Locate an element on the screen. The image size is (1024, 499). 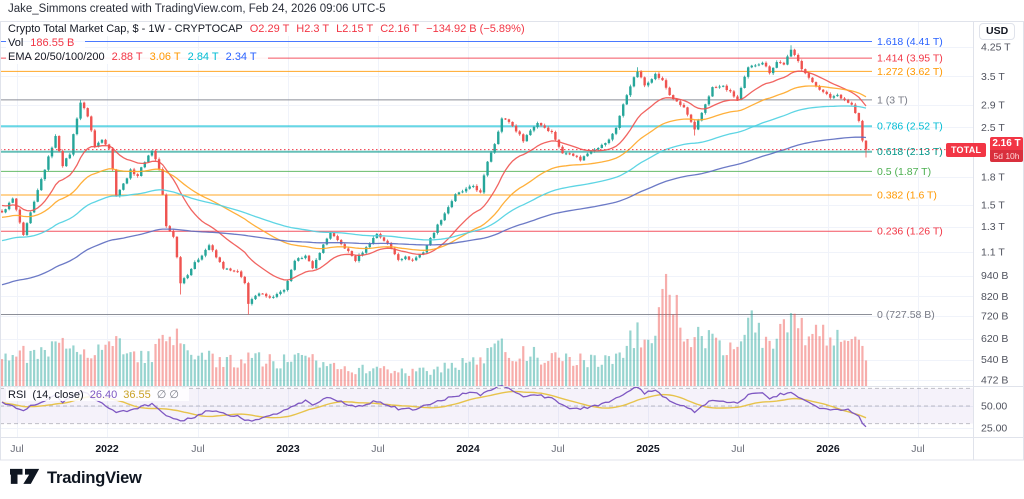
volume-label: Vol is located at coordinates (16, 43).